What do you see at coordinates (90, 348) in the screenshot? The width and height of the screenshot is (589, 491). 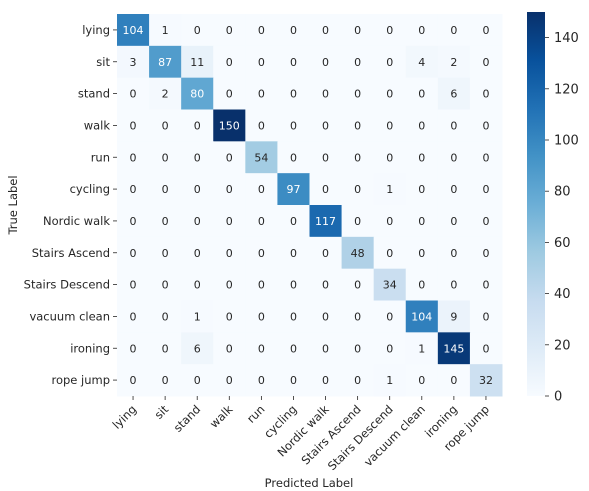 I see `y-tick-label: ironing` at bounding box center [90, 348].